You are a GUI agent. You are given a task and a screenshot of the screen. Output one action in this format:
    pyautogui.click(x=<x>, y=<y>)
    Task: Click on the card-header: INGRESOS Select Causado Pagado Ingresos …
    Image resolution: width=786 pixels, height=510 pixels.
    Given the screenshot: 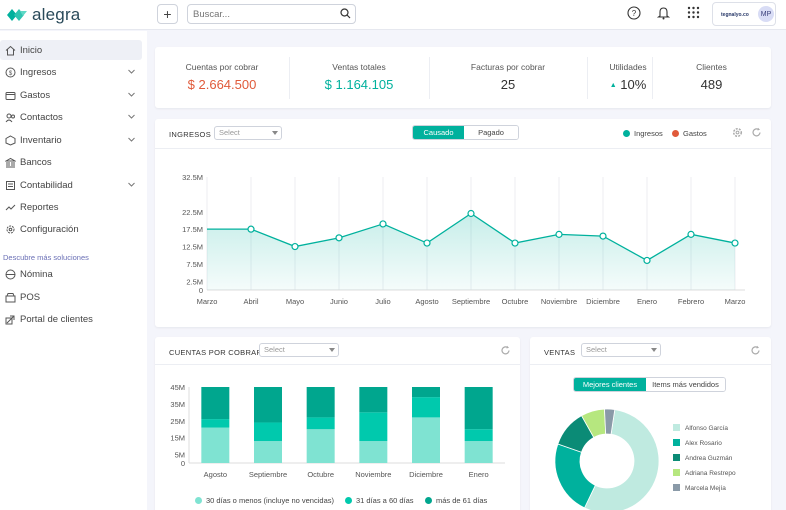 What is the action you would take?
    pyautogui.click(x=463, y=134)
    